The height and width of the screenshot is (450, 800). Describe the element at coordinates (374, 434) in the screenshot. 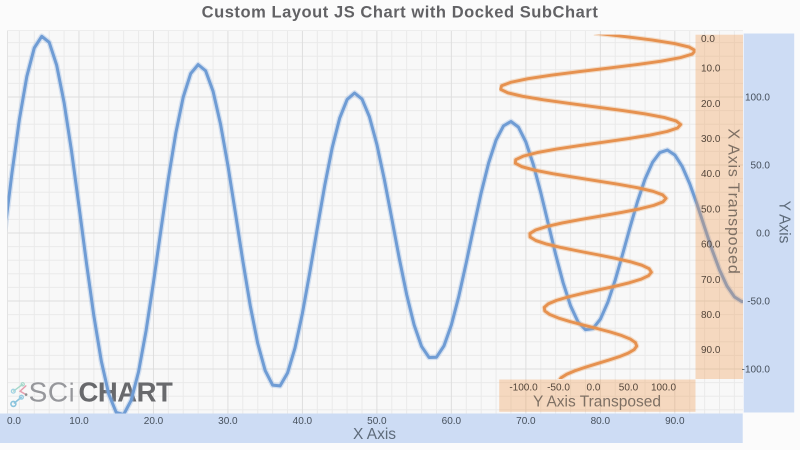

I see `svg-text: X Axis` at that location.